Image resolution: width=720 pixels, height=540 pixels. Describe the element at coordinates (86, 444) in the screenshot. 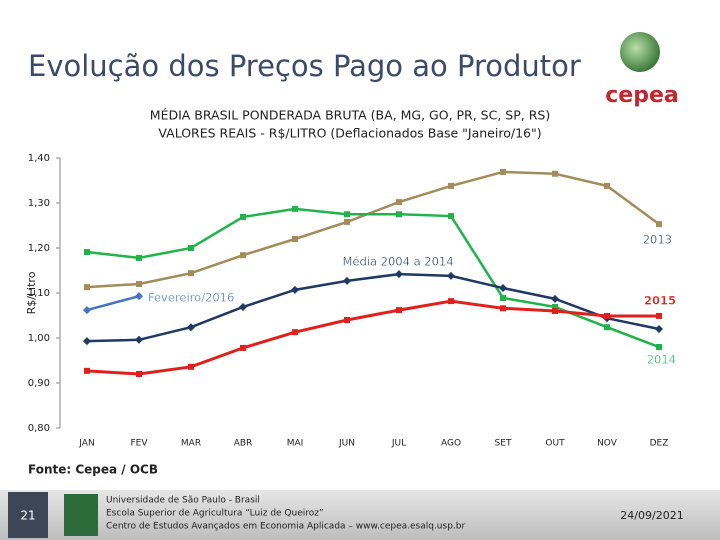

I see `x-tick-label: JAN` at that location.